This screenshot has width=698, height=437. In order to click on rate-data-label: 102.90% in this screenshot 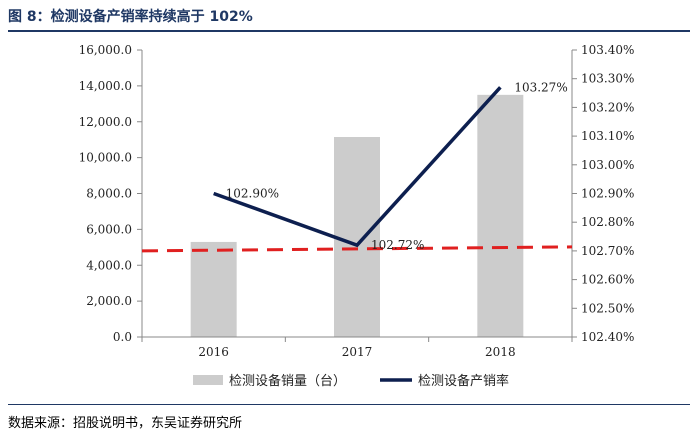, I will do `click(252, 194)`.